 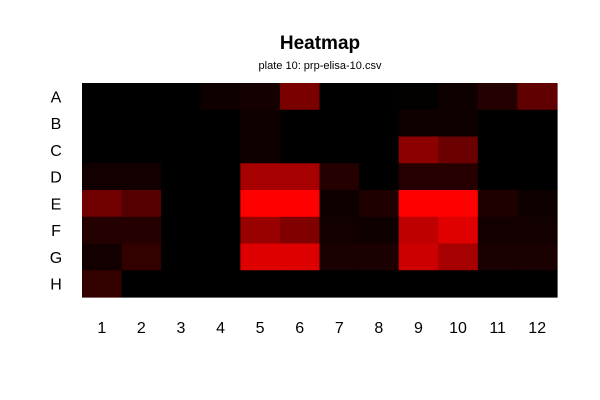 I want to click on heatmap-cell-A12, so click(x=537, y=97).